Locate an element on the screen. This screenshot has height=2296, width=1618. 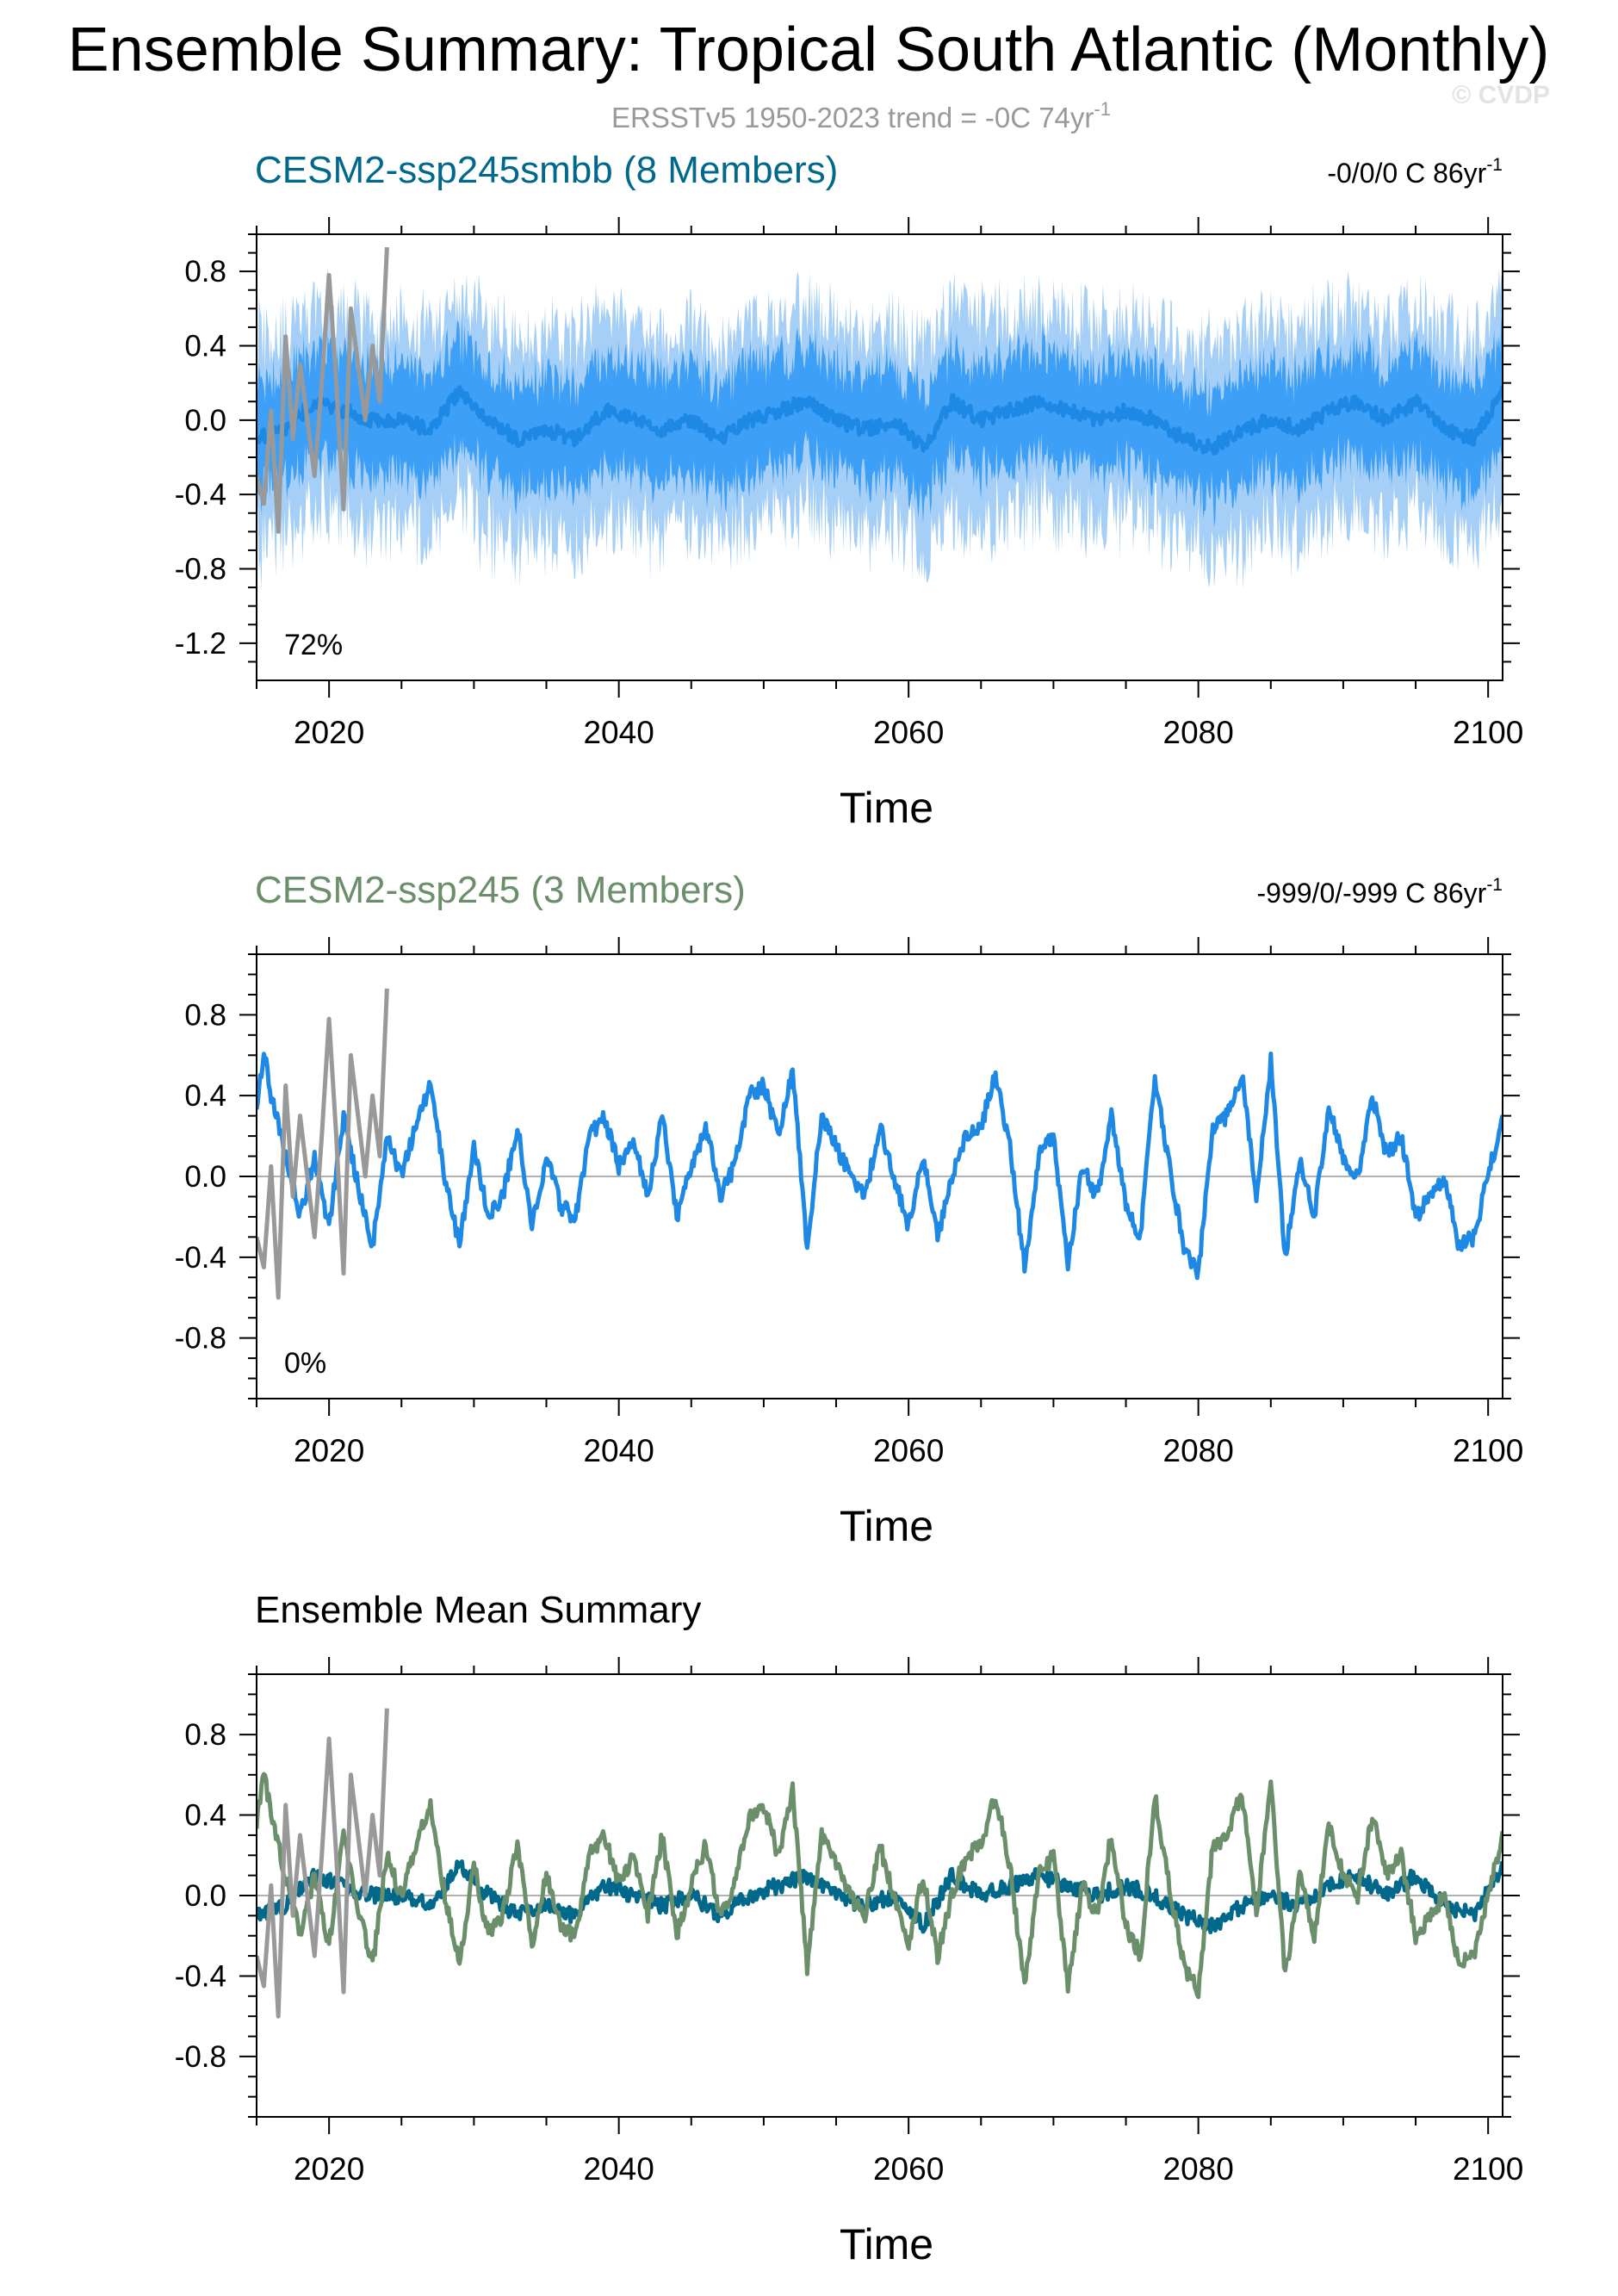
percent-label: 0% is located at coordinates (305, 1363).